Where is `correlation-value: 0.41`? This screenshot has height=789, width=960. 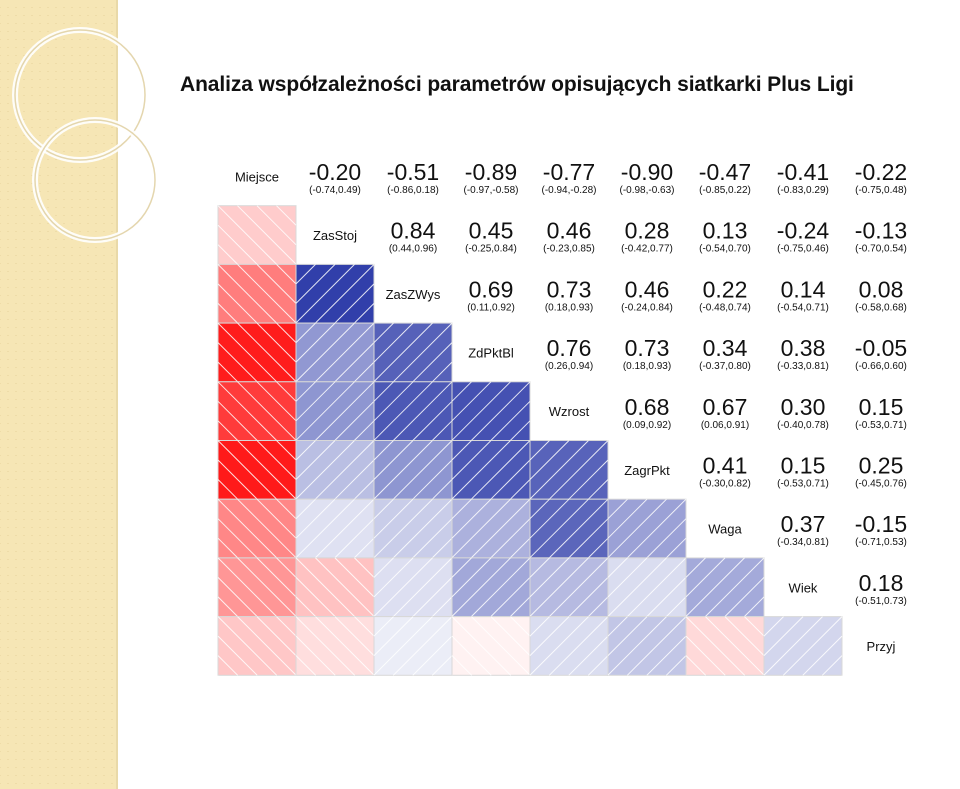 correlation-value: 0.41 is located at coordinates (725, 466).